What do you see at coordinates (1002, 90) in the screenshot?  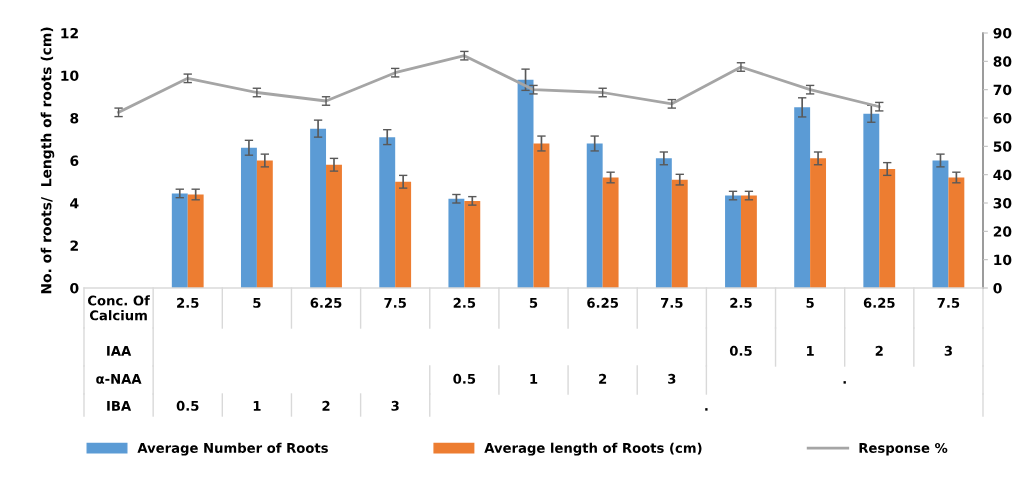 I see `y2-tick-label: 70` at bounding box center [1002, 90].